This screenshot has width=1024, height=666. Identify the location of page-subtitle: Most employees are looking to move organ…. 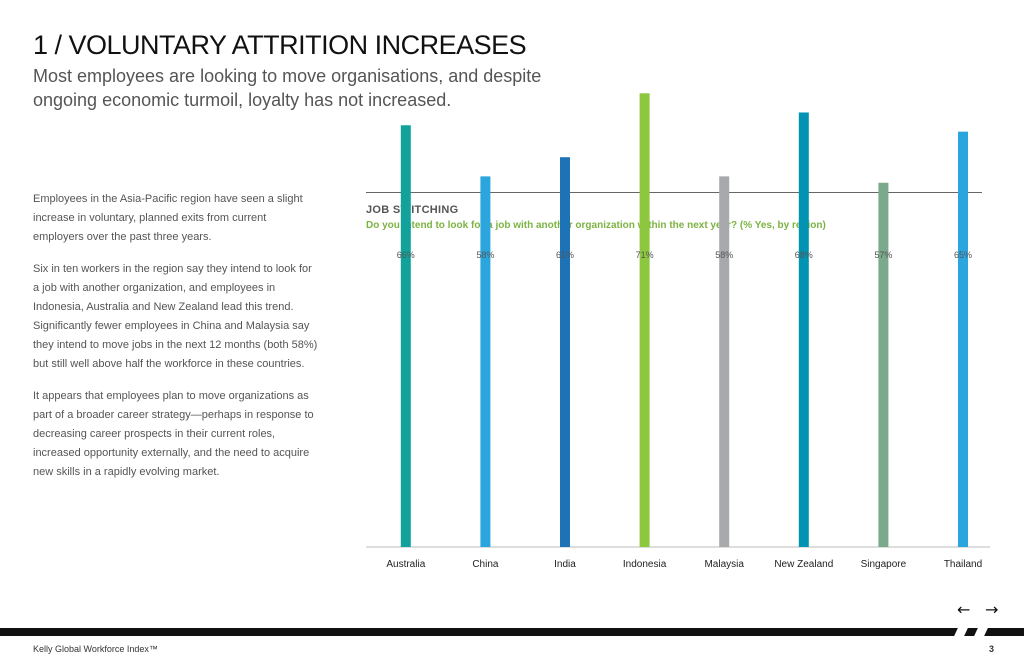
(287, 88).